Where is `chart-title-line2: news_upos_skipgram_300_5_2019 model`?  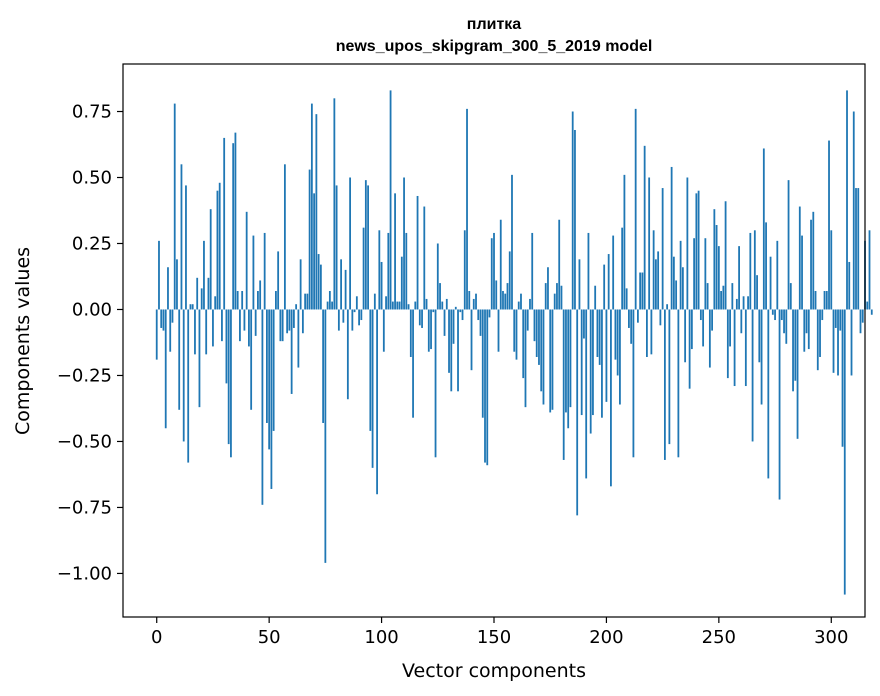
chart-title-line2: news_upos_skipgram_300_5_2019 model is located at coordinates (494, 46).